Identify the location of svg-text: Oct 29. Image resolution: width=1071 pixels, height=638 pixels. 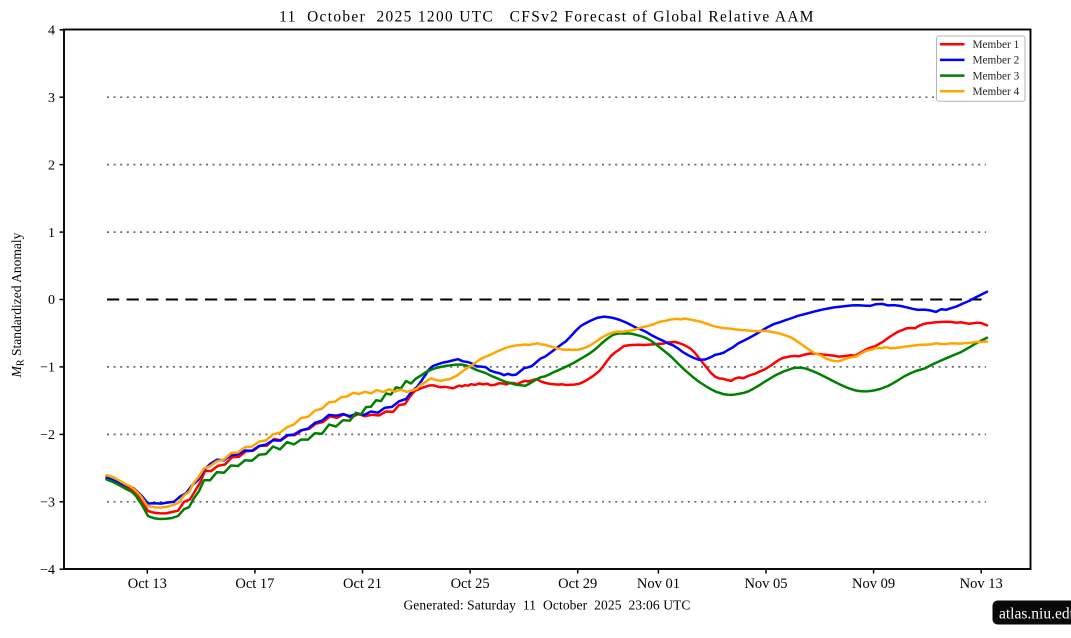
(577, 584).